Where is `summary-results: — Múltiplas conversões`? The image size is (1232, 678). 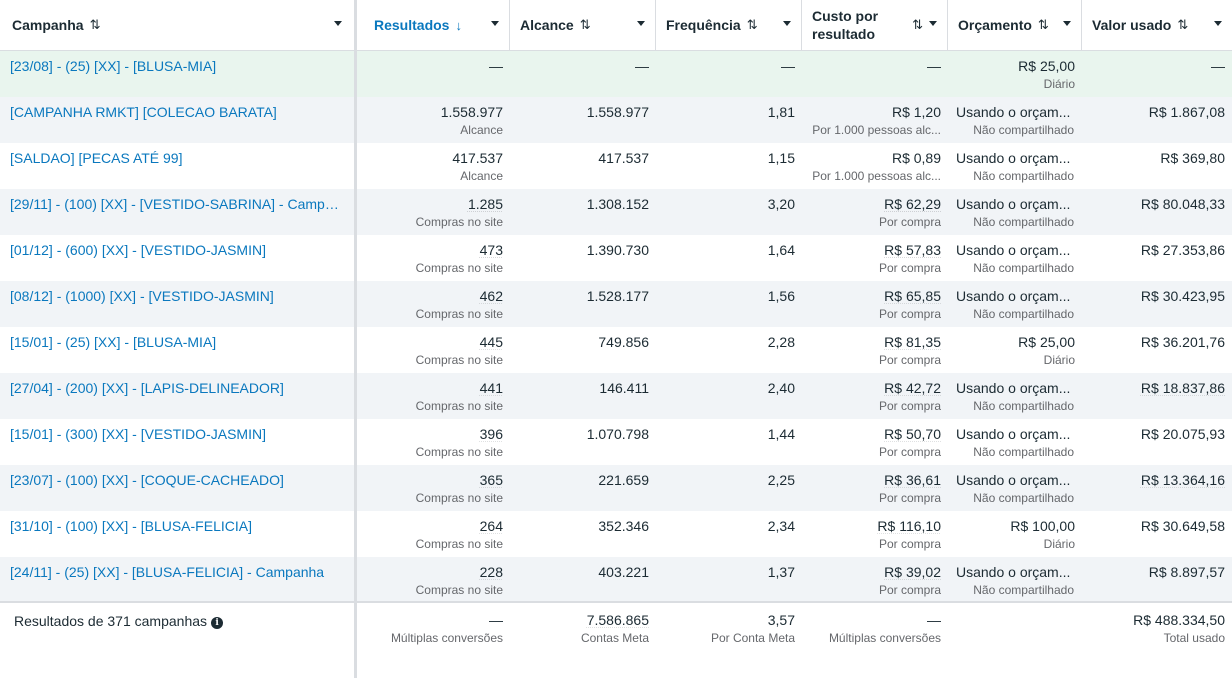
summary-results: — Múltiplas conversões is located at coordinates (446, 628).